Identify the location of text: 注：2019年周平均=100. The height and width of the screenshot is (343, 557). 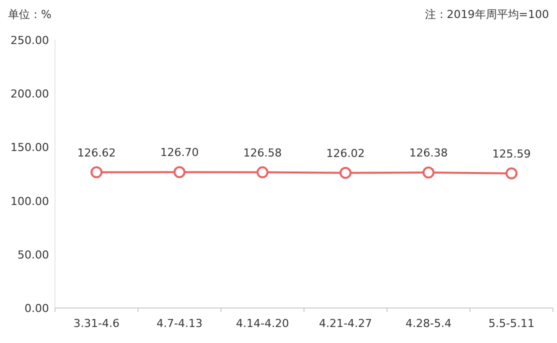
(486, 14).